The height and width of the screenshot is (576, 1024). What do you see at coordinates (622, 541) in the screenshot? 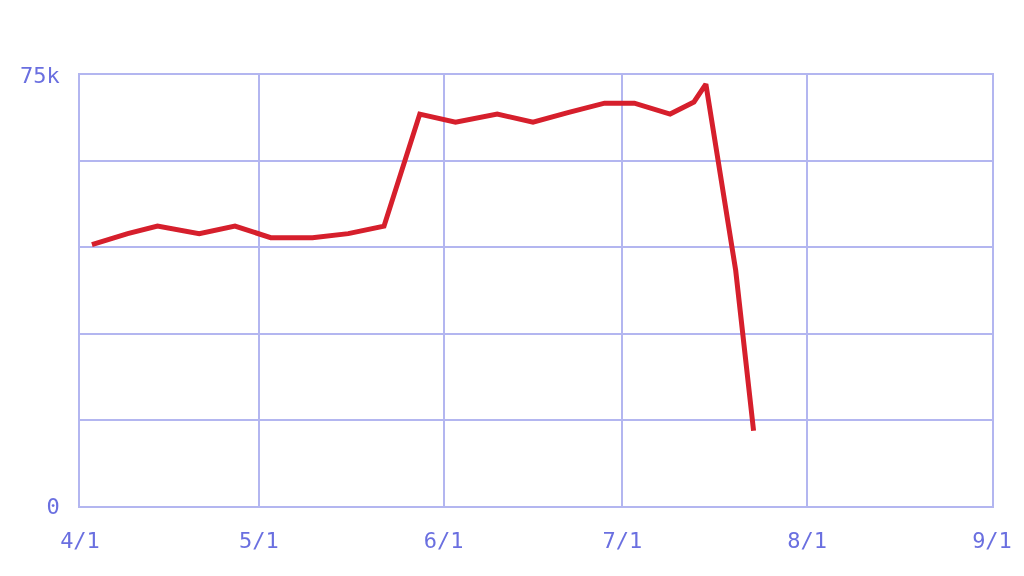
I see `x-tick-label: 7/1` at bounding box center [622, 541].